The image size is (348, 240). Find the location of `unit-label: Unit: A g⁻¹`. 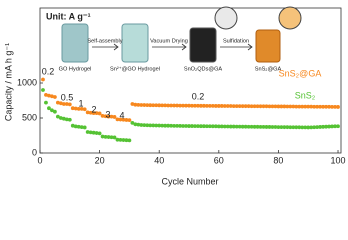

unit-label: Unit: A g⁻¹ is located at coordinates (68, 16).